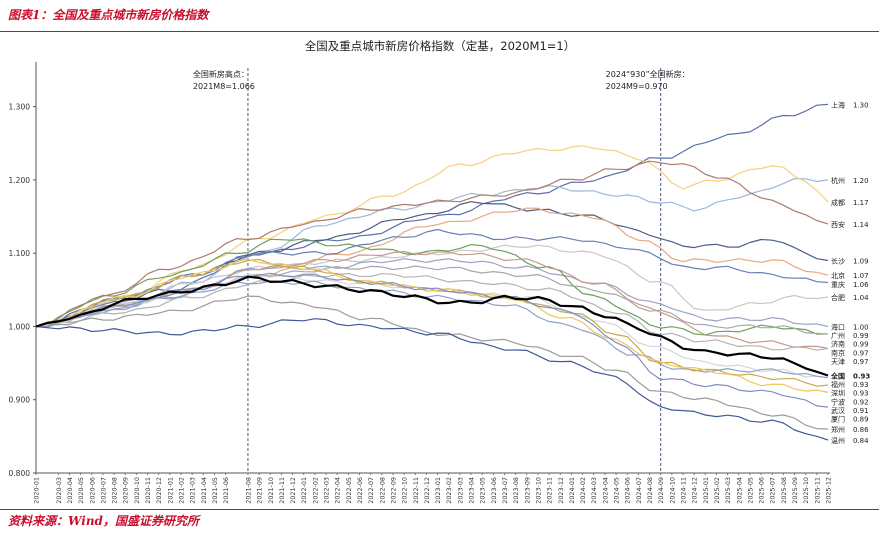  What do you see at coordinates (861, 402) in the screenshot?
I see `end-label-value: 0.92` at bounding box center [861, 402].